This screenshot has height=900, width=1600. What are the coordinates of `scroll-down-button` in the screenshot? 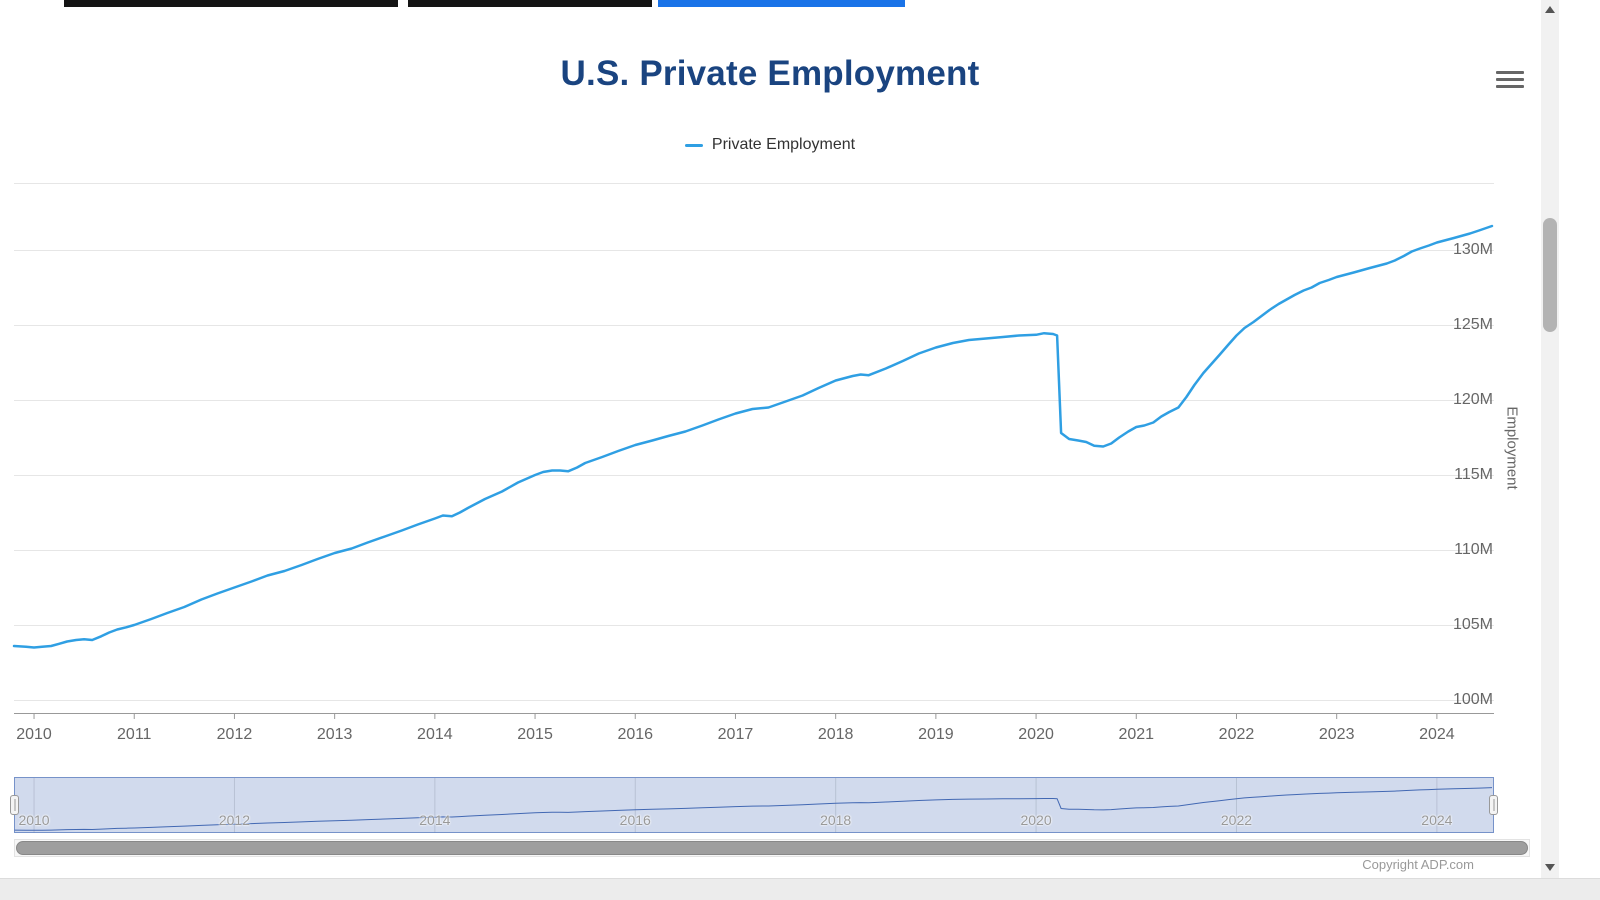 It's located at (1550, 867).